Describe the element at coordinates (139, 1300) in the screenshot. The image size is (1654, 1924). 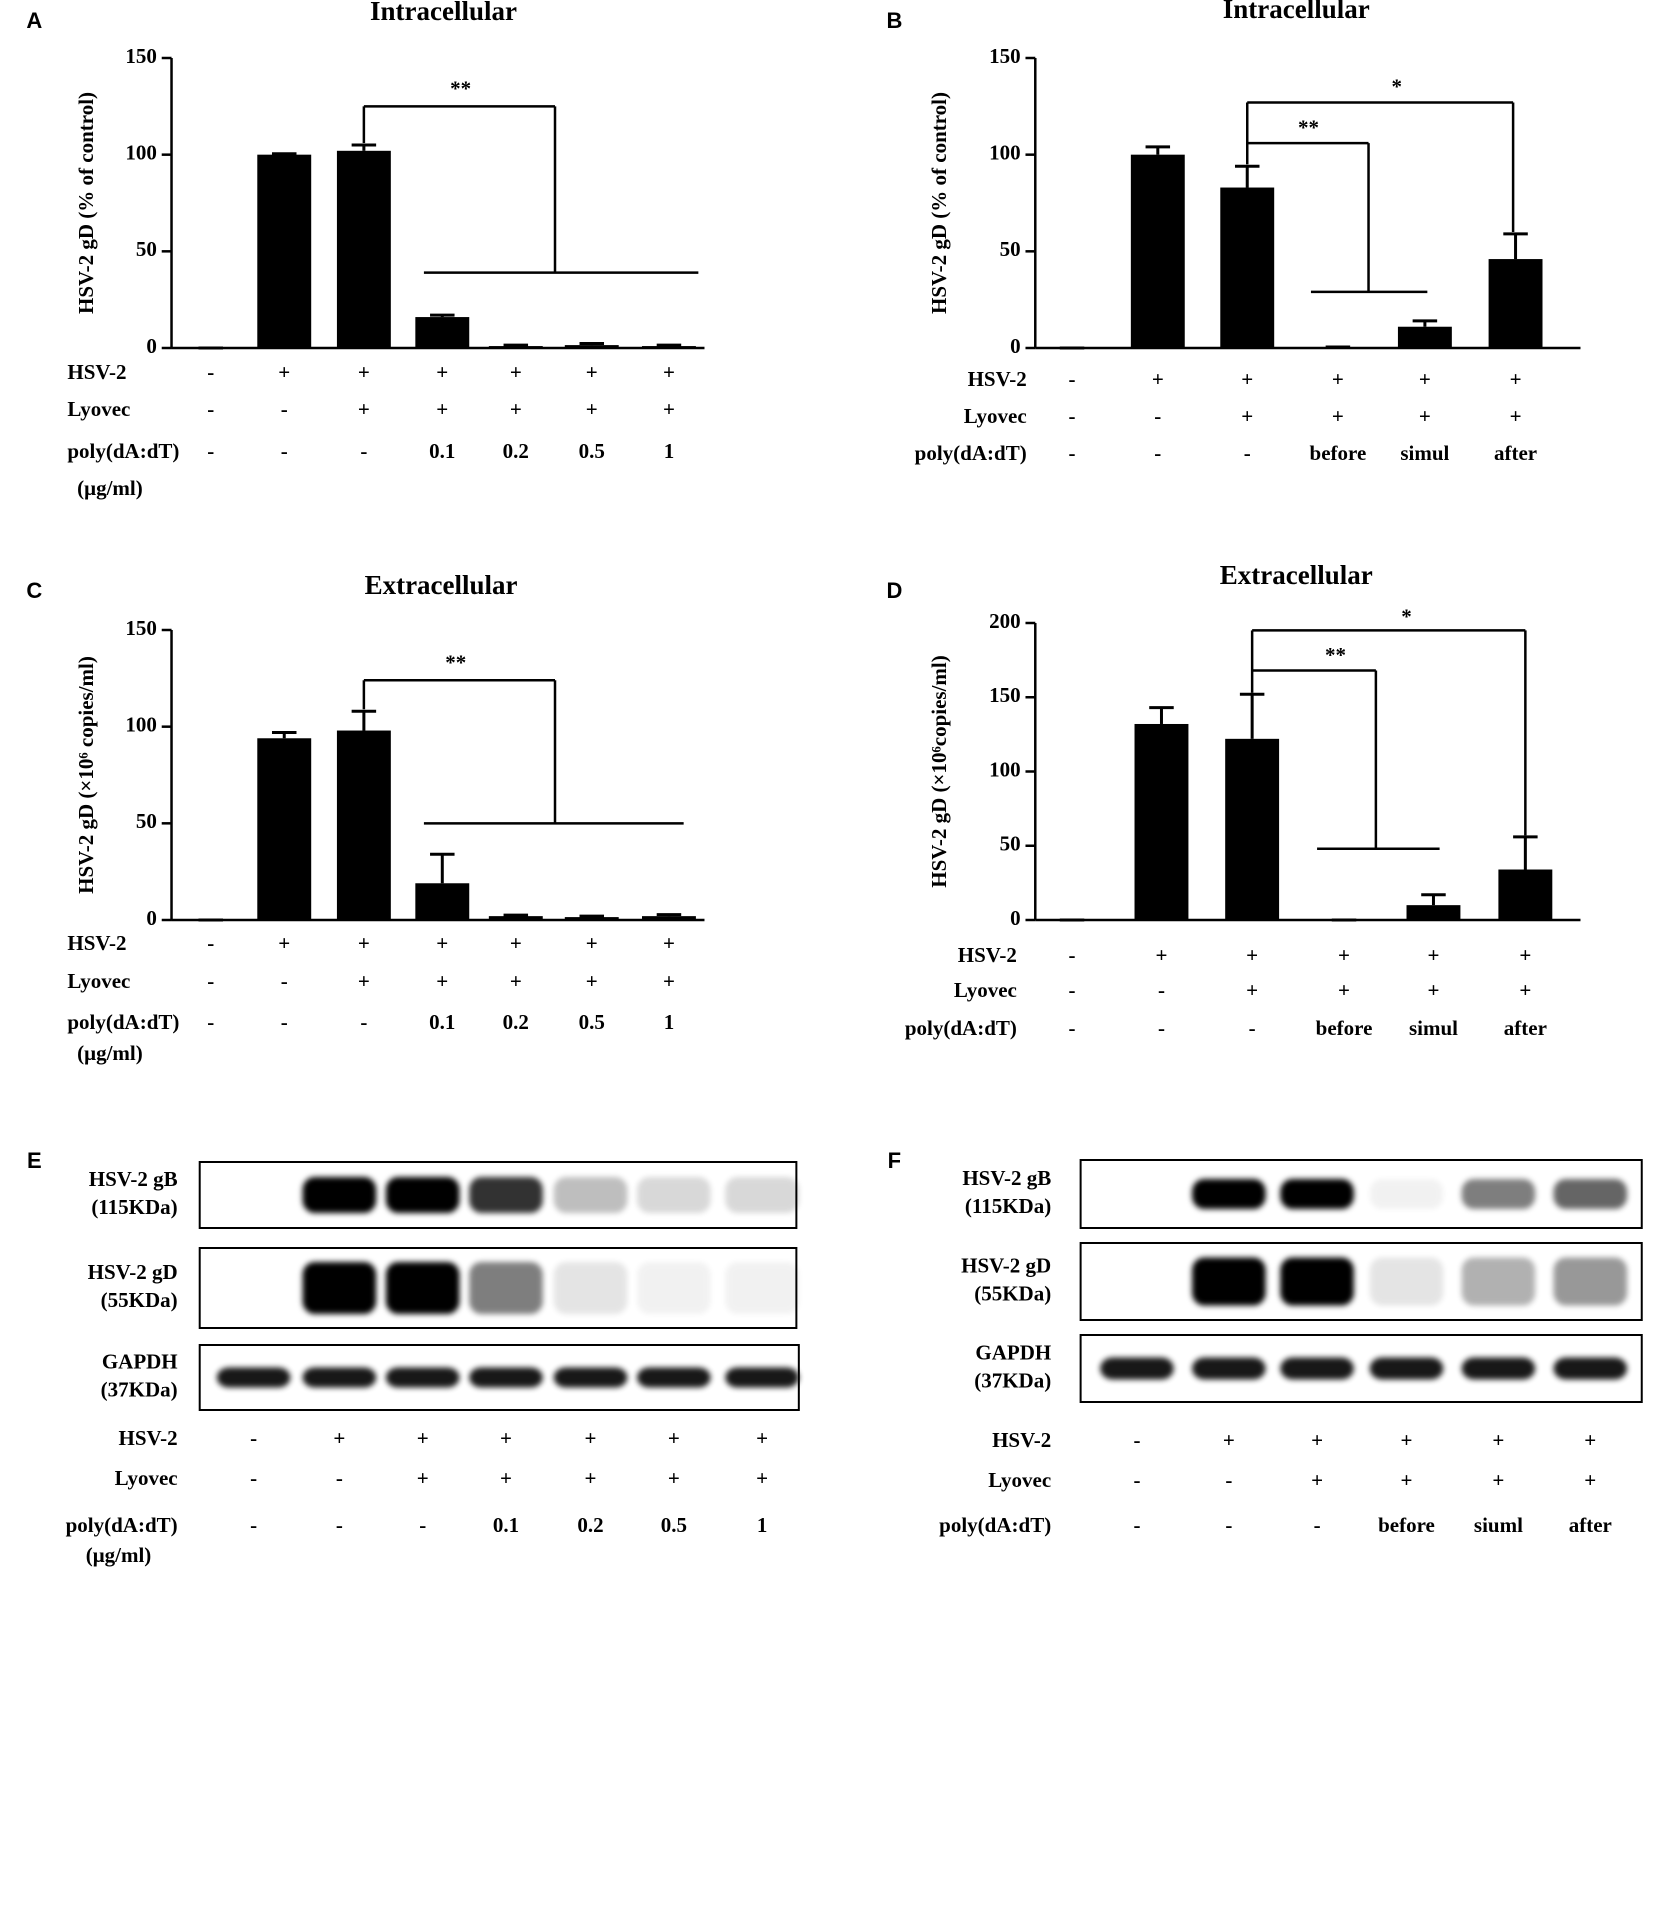
I see `blot-row-size: (55KDa)` at that location.